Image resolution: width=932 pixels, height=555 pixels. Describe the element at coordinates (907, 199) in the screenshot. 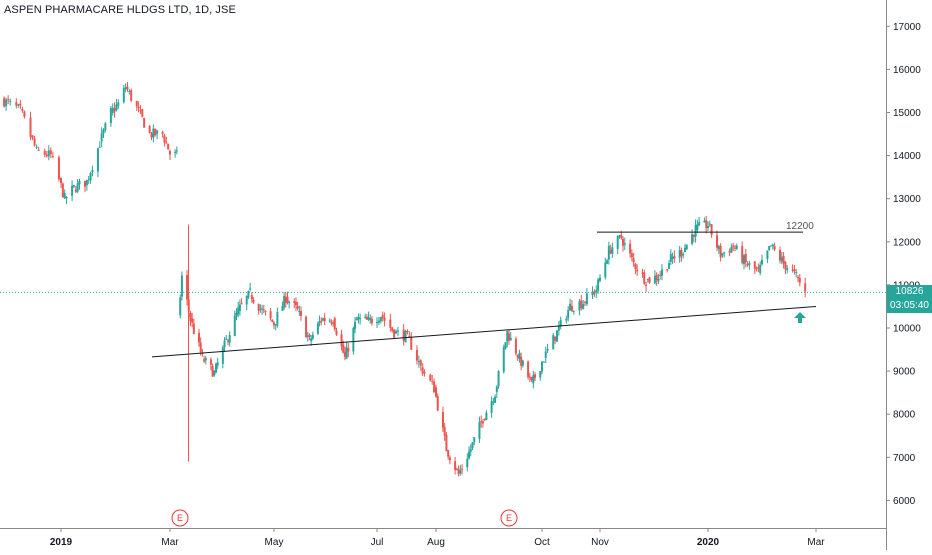

I see `y-tick-label: 13000` at that location.